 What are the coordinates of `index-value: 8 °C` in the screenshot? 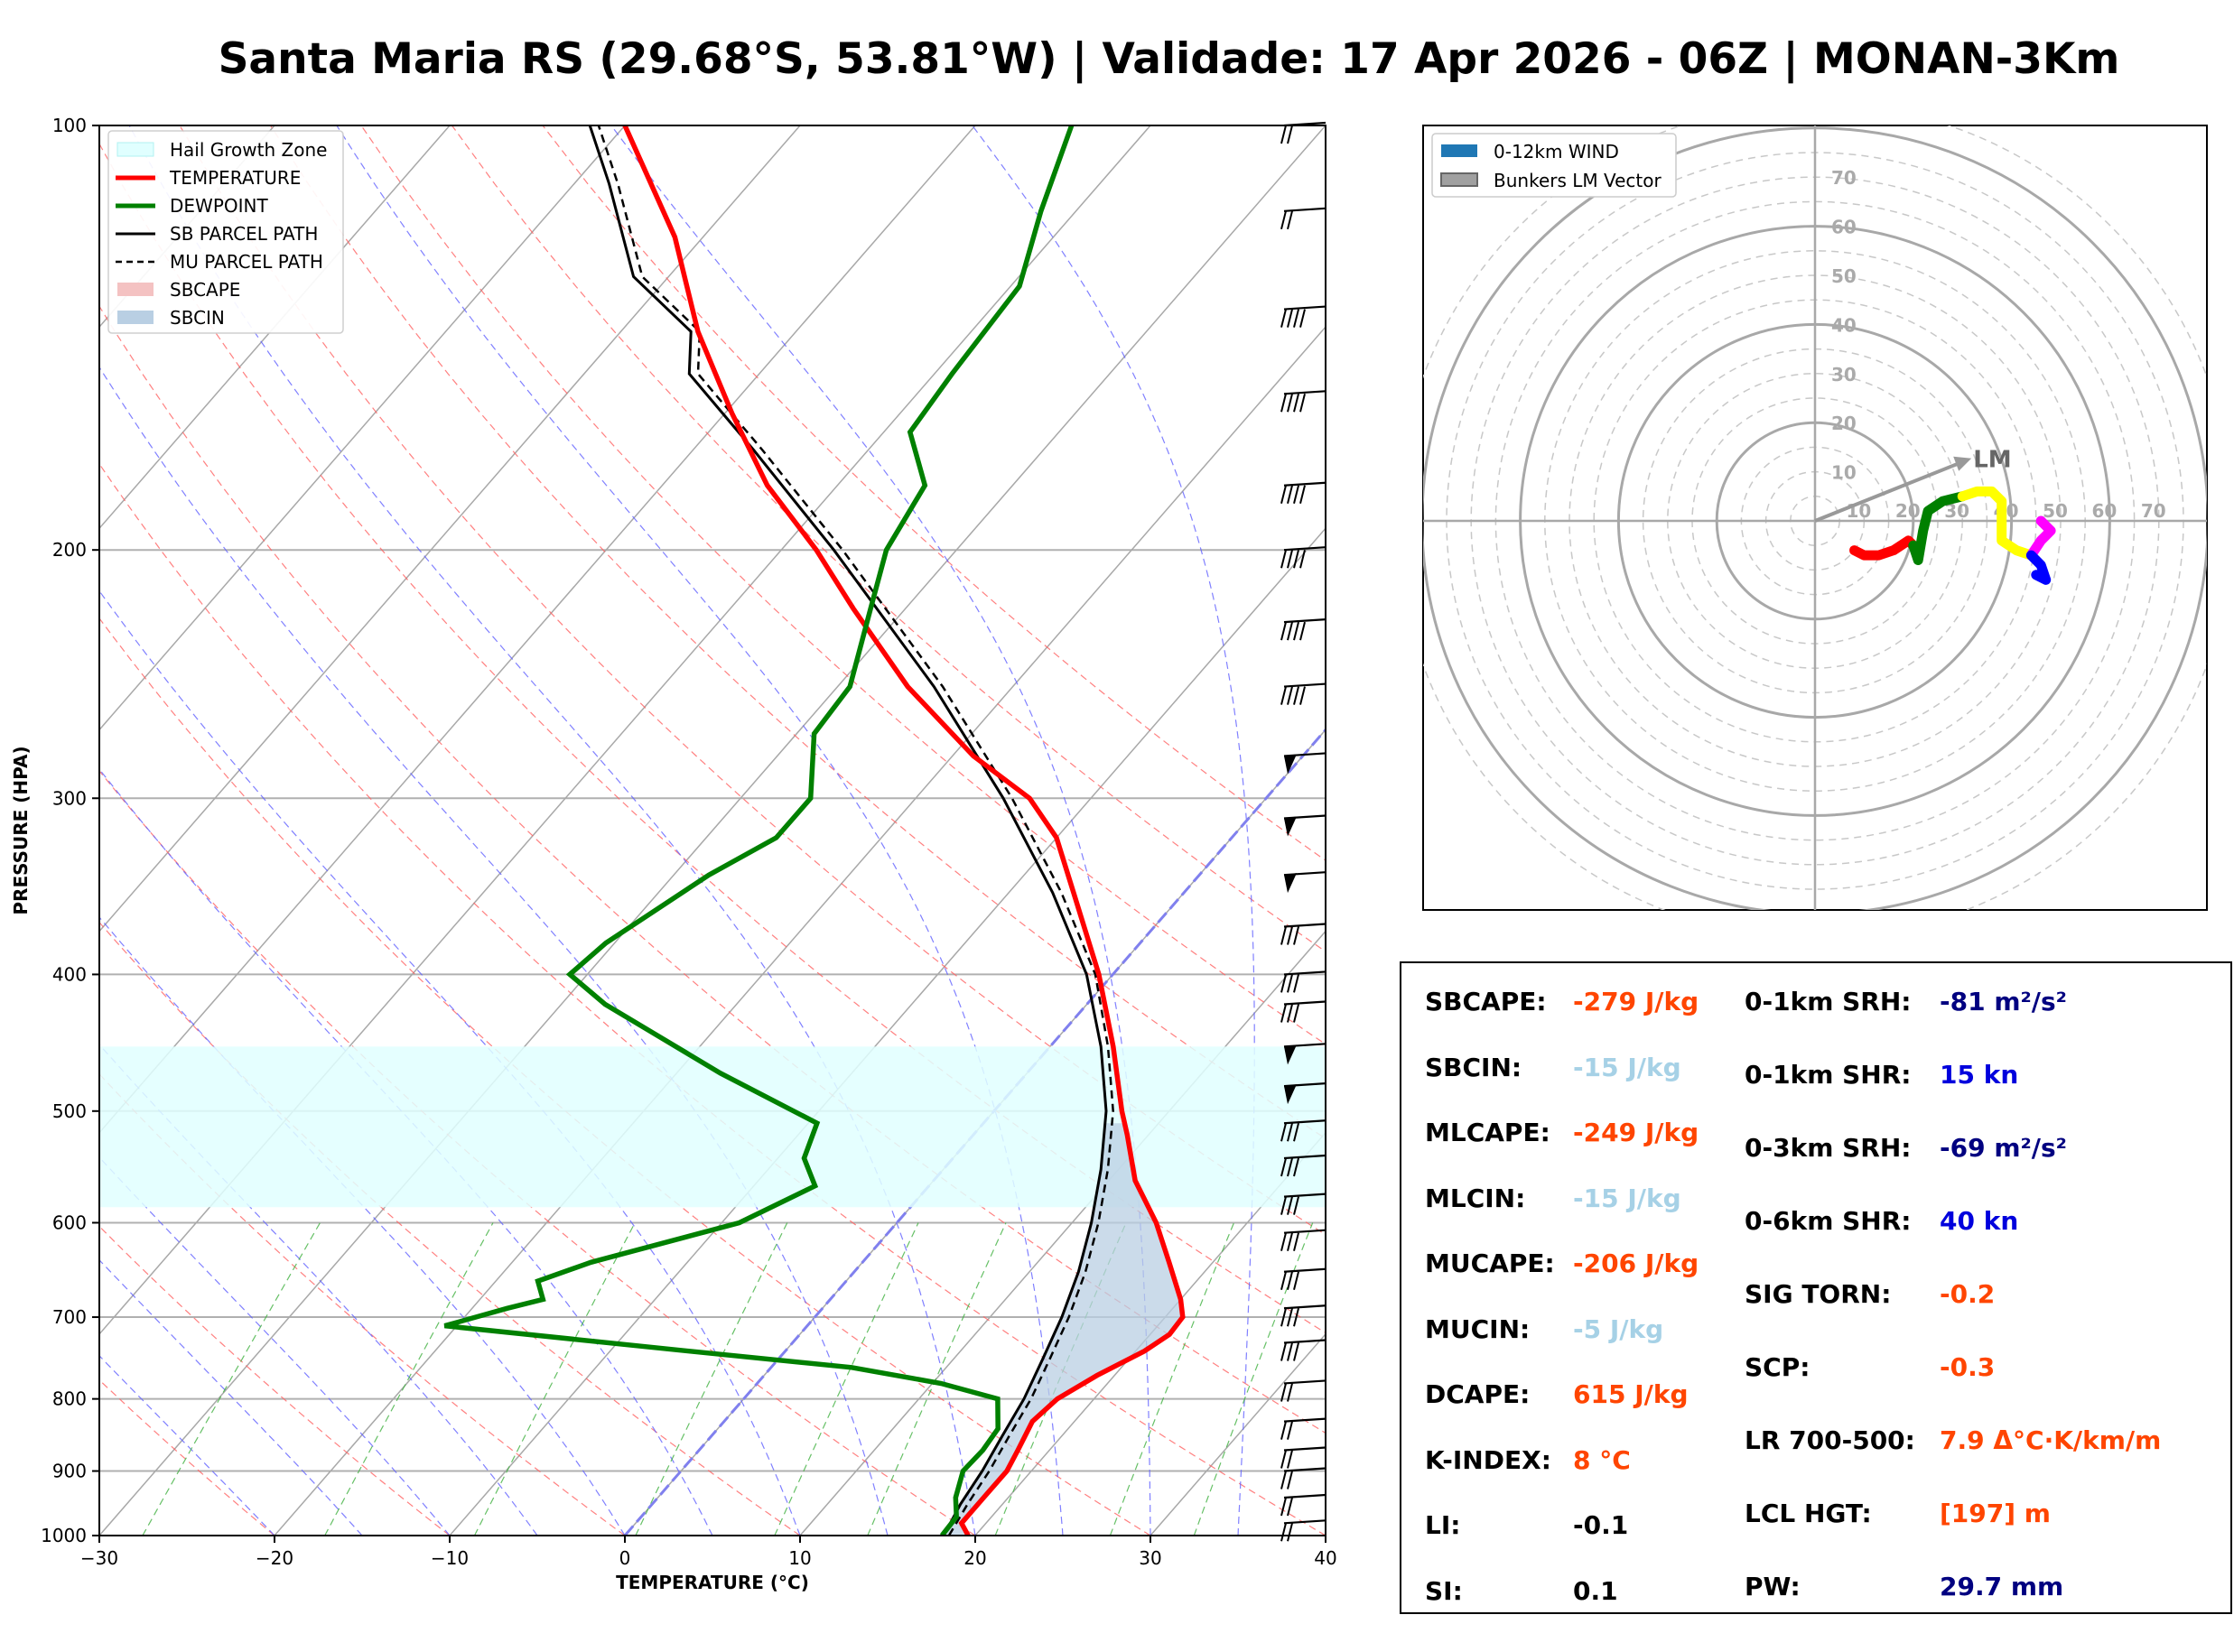 It's located at (1602, 1459).